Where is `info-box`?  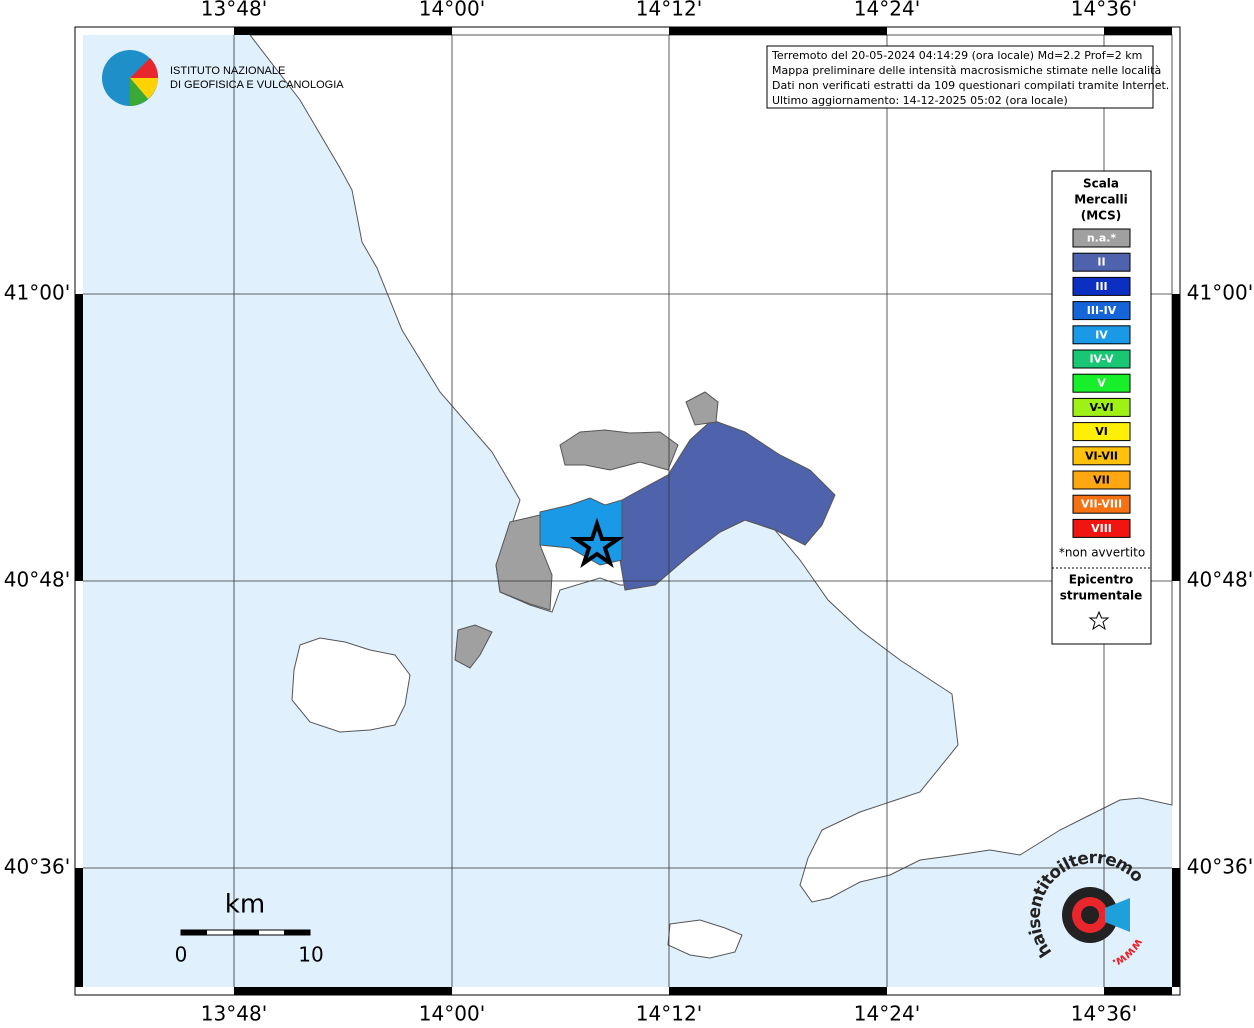 info-box is located at coordinates (960, 77).